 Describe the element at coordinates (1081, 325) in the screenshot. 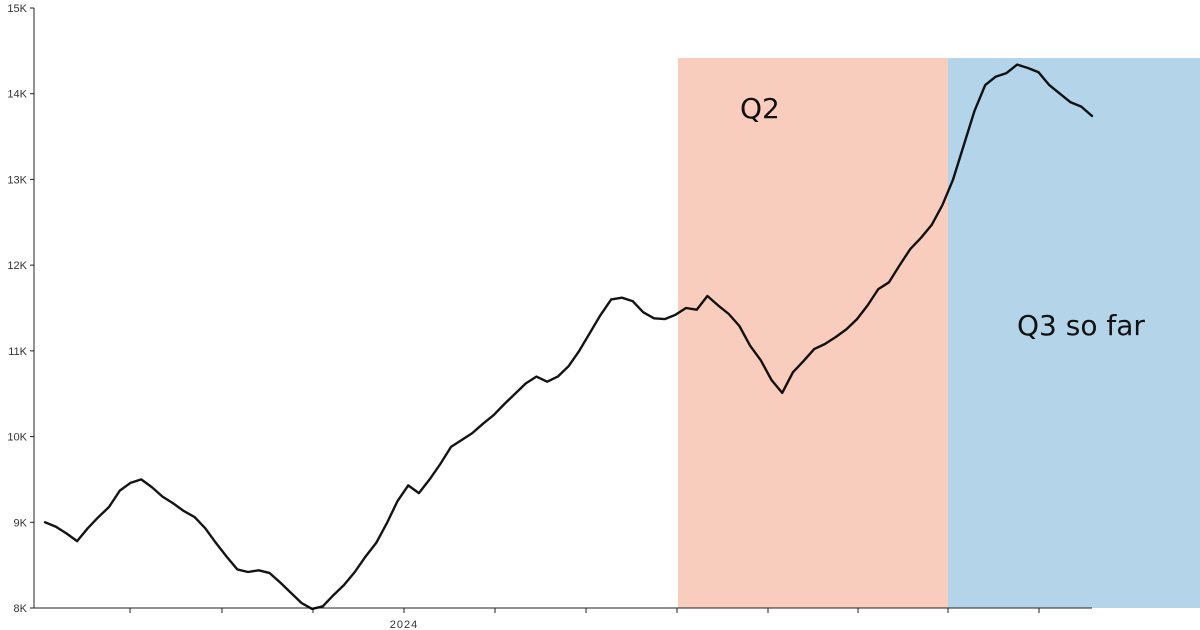

I see `region-label: Q3 so far` at that location.